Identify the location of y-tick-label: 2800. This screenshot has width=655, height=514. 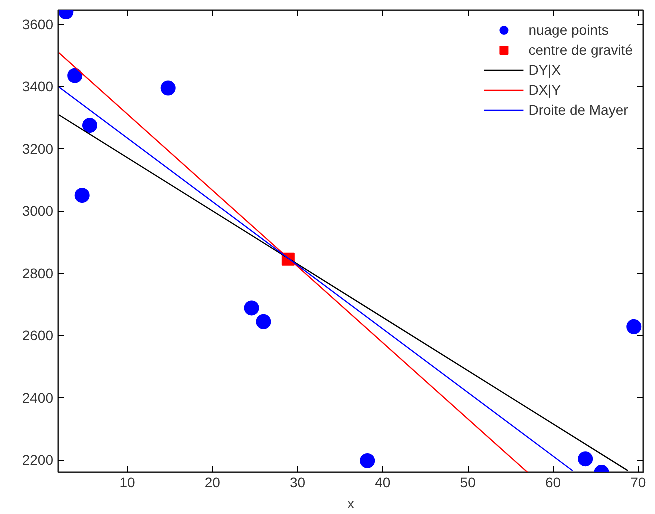
(38, 273).